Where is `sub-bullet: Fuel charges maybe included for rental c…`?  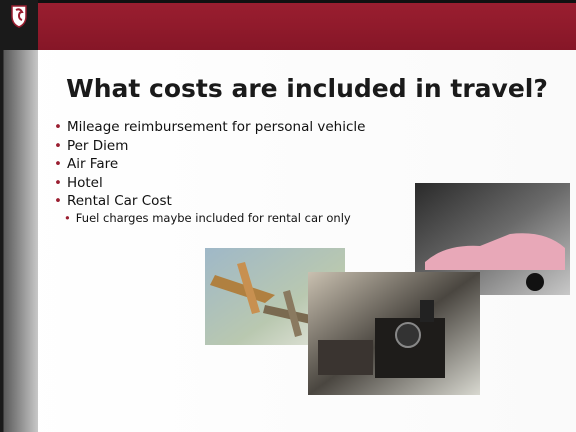 sub-bullet: Fuel charges maybe included for rental c… is located at coordinates (209, 218).